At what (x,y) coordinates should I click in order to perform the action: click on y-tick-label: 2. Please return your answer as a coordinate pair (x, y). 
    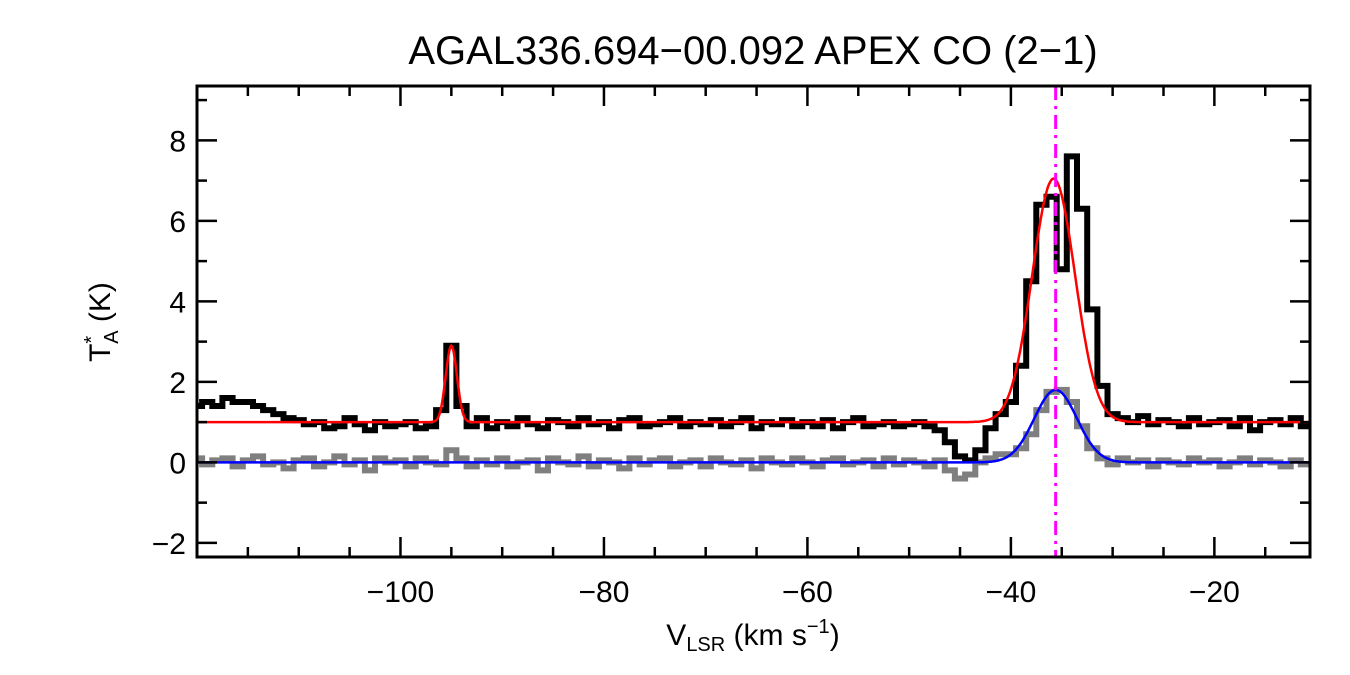
    Looking at the image, I should click on (177, 383).